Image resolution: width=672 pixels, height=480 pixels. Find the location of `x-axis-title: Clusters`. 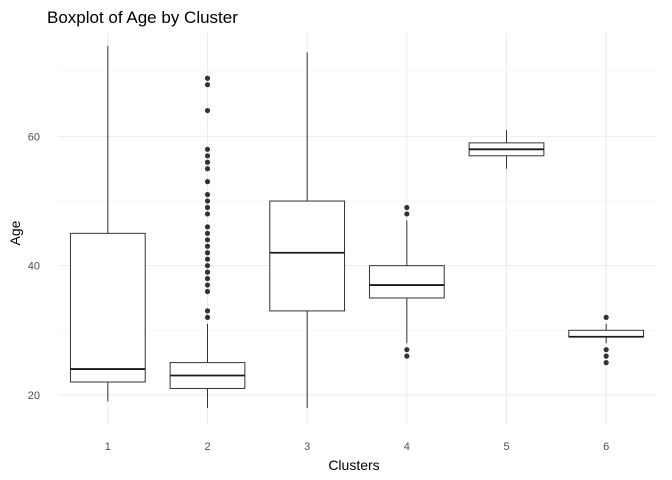

x-axis-title: Clusters is located at coordinates (353, 465).